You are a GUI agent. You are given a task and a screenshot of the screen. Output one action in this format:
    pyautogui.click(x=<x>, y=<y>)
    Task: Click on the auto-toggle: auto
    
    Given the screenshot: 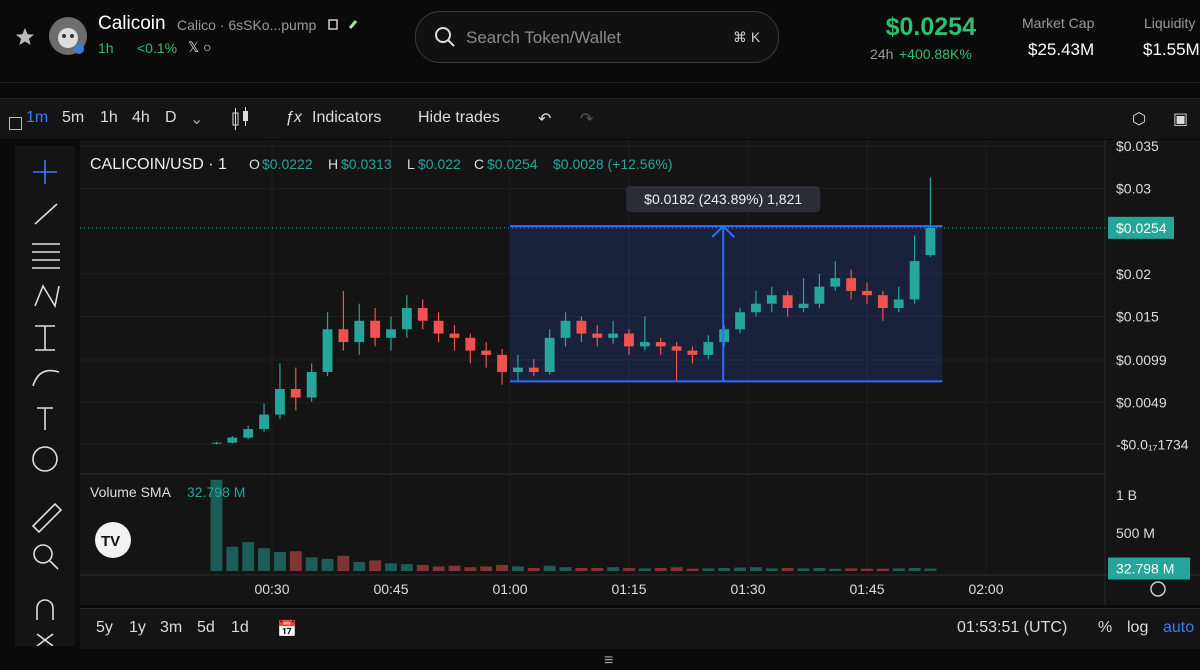 What is the action you would take?
    pyautogui.click(x=1179, y=627)
    